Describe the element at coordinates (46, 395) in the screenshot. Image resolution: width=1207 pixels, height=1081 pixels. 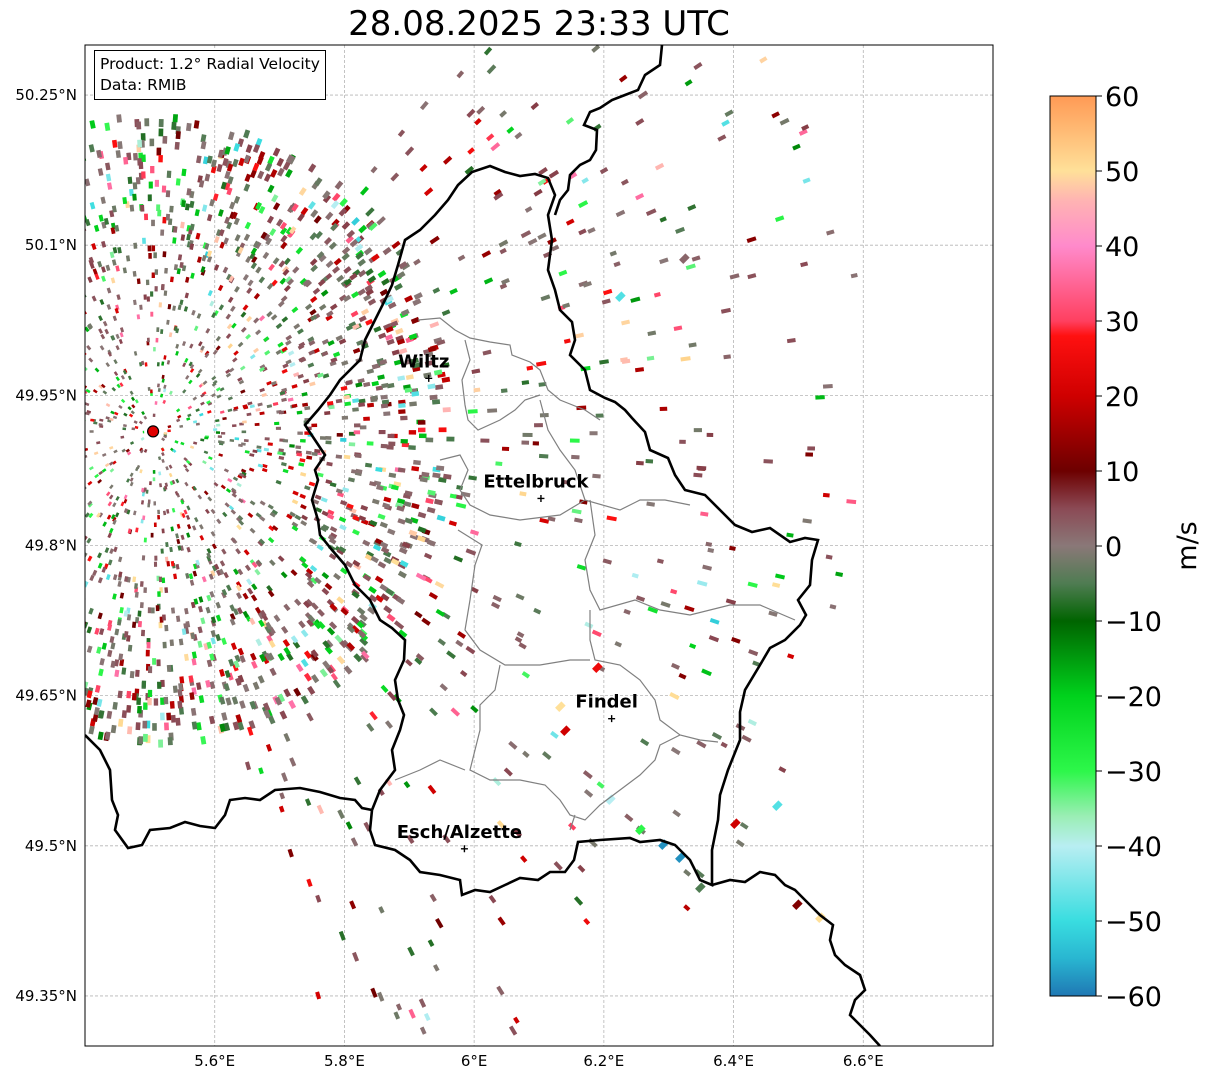
I see `lat-tick-label: 49.95°N` at that location.